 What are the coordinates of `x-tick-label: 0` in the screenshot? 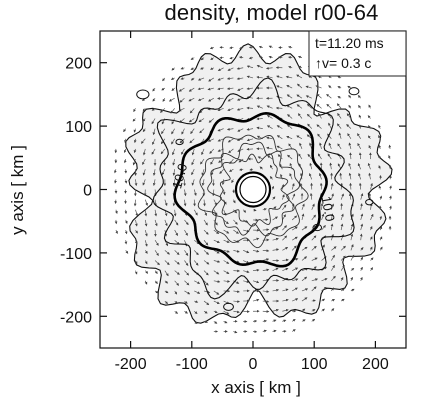 It's located at (253, 364).